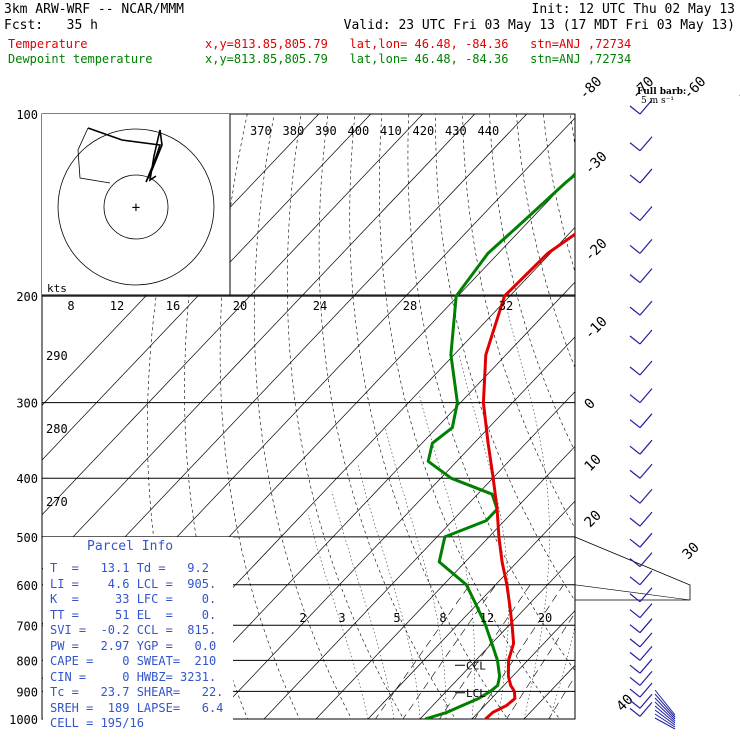 The width and height of the screenshot is (740, 740). What do you see at coordinates (661, 92) in the screenshot?
I see `barb-label-line1: Full barb:` at bounding box center [661, 92].